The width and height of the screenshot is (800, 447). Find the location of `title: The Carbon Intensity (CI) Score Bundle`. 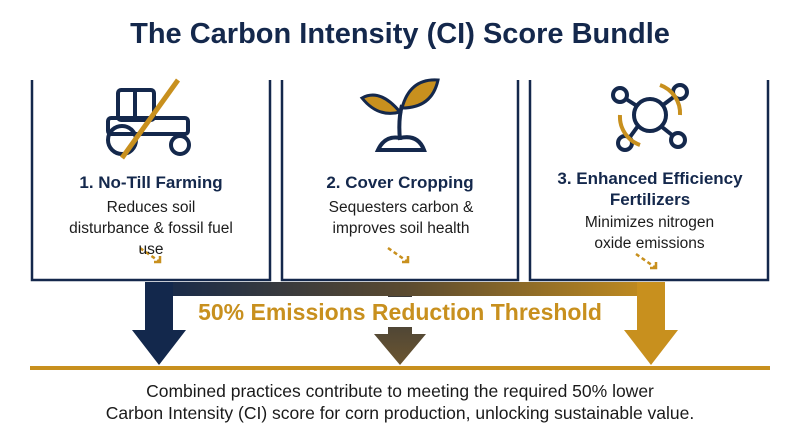

title: The Carbon Intensity (CI) Score Bundle is located at coordinates (400, 34).